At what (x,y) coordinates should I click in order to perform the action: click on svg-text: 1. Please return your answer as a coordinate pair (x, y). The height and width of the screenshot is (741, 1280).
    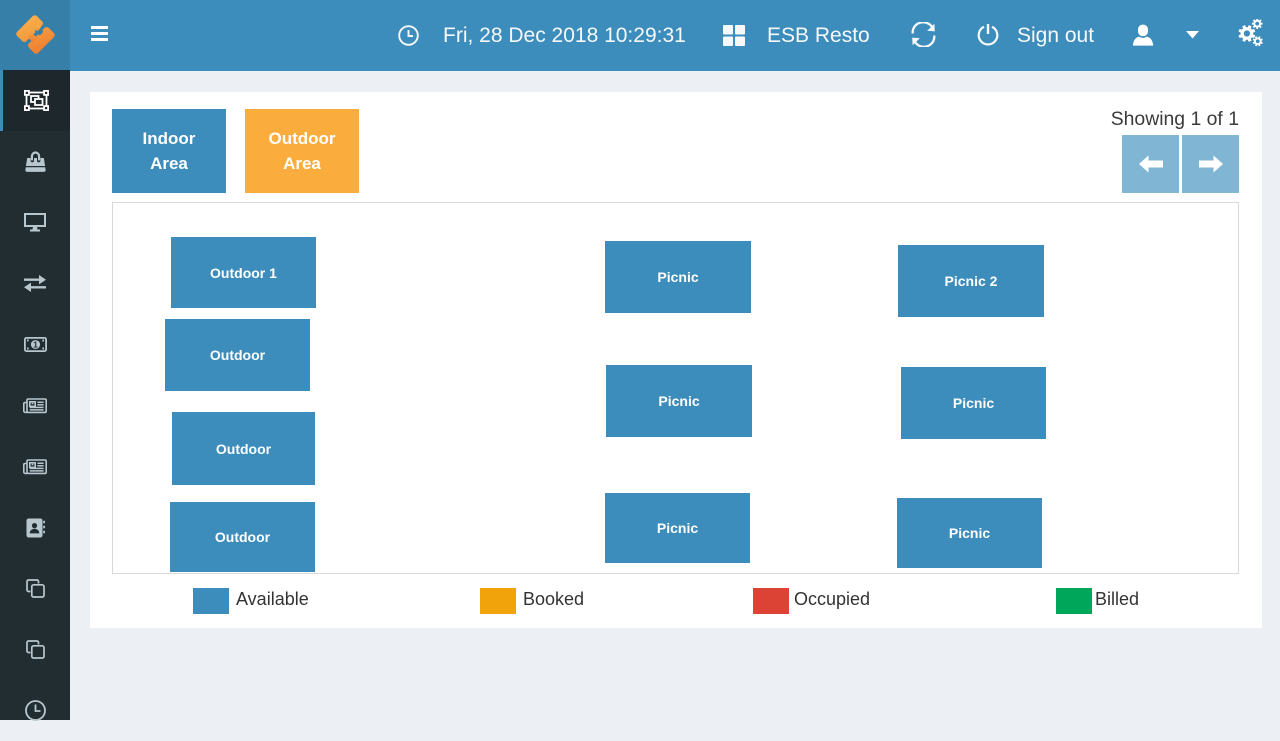
    Looking at the image, I should click on (35, 345).